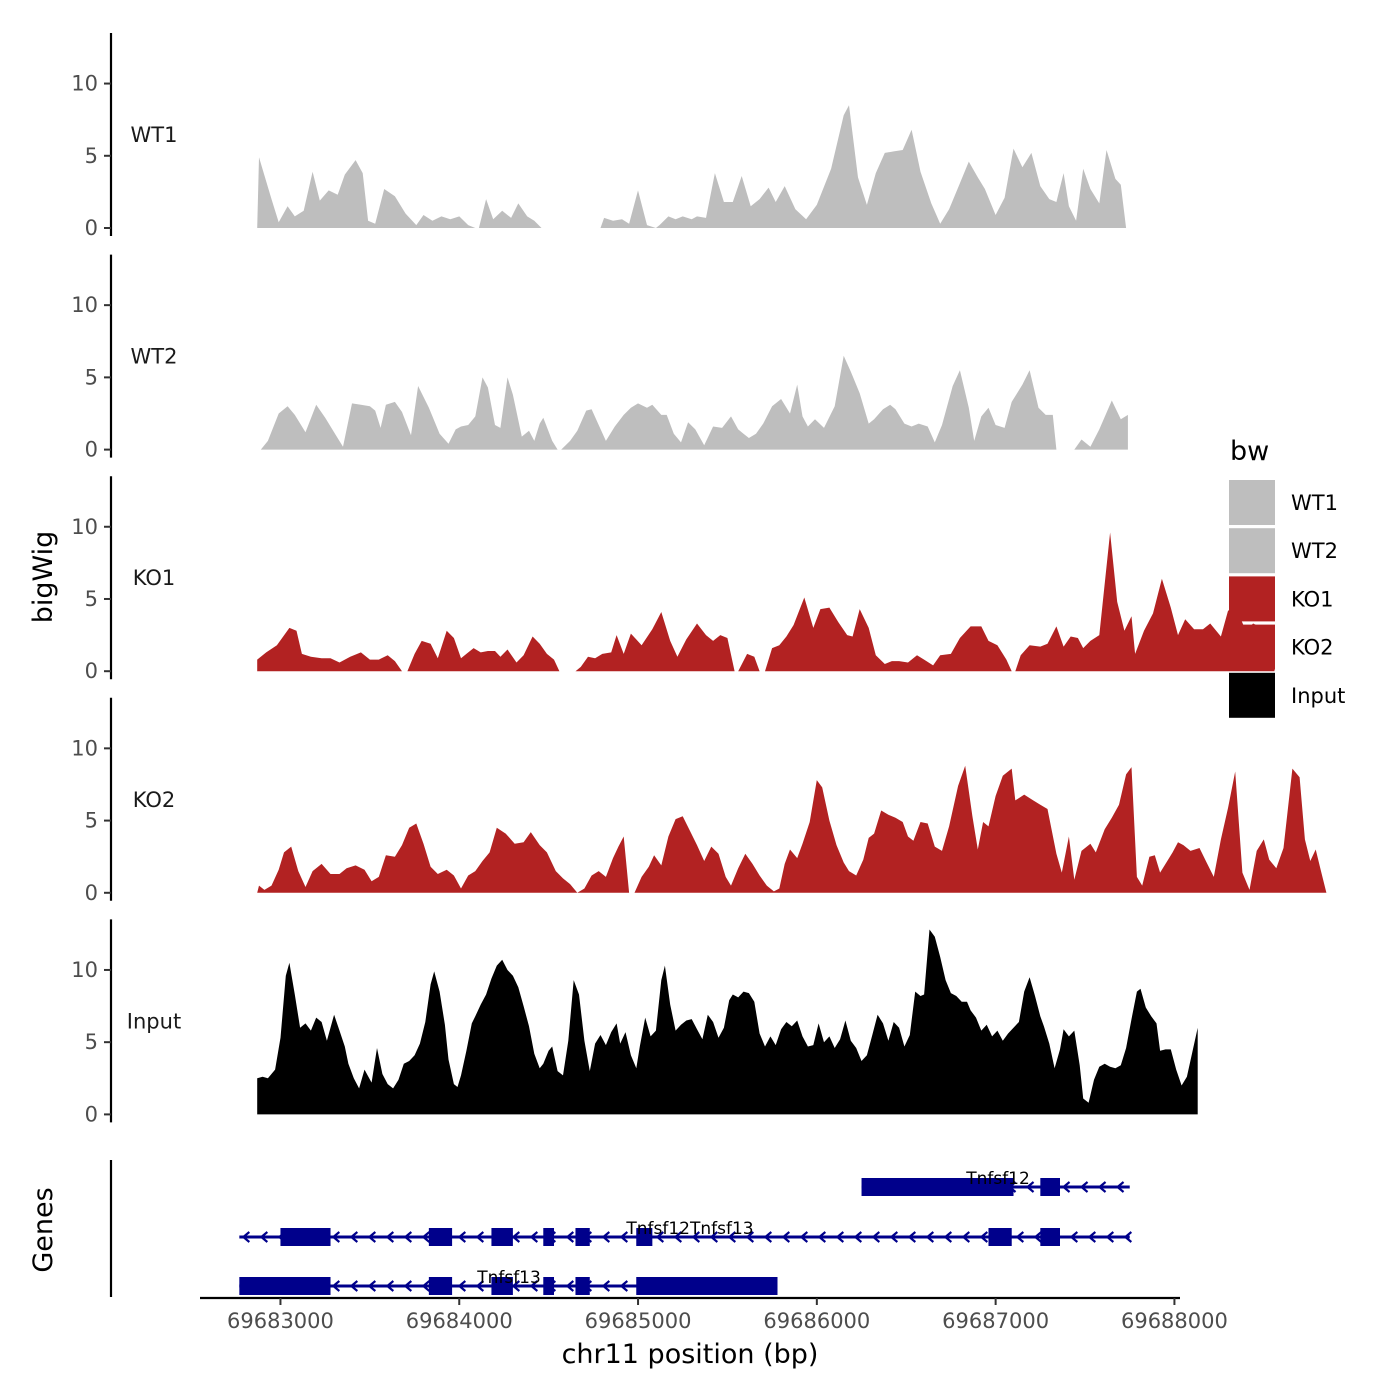 This screenshot has width=1400, height=1400. Describe the element at coordinates (459, 1321) in the screenshot. I see `x-tick-label: 69684000` at that location.